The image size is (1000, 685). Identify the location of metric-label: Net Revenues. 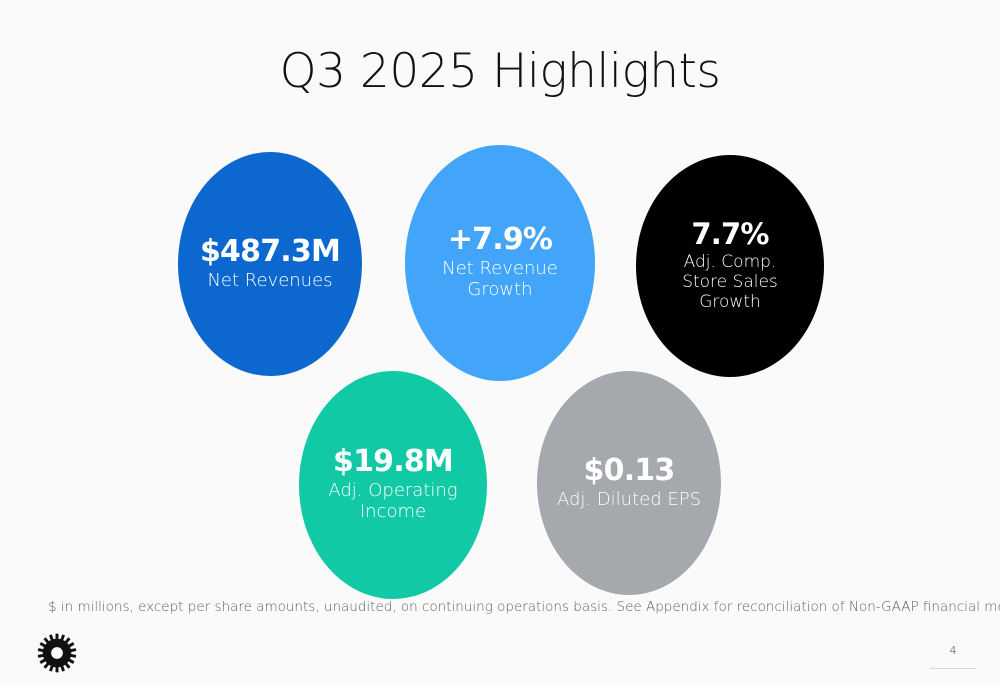
(270, 280).